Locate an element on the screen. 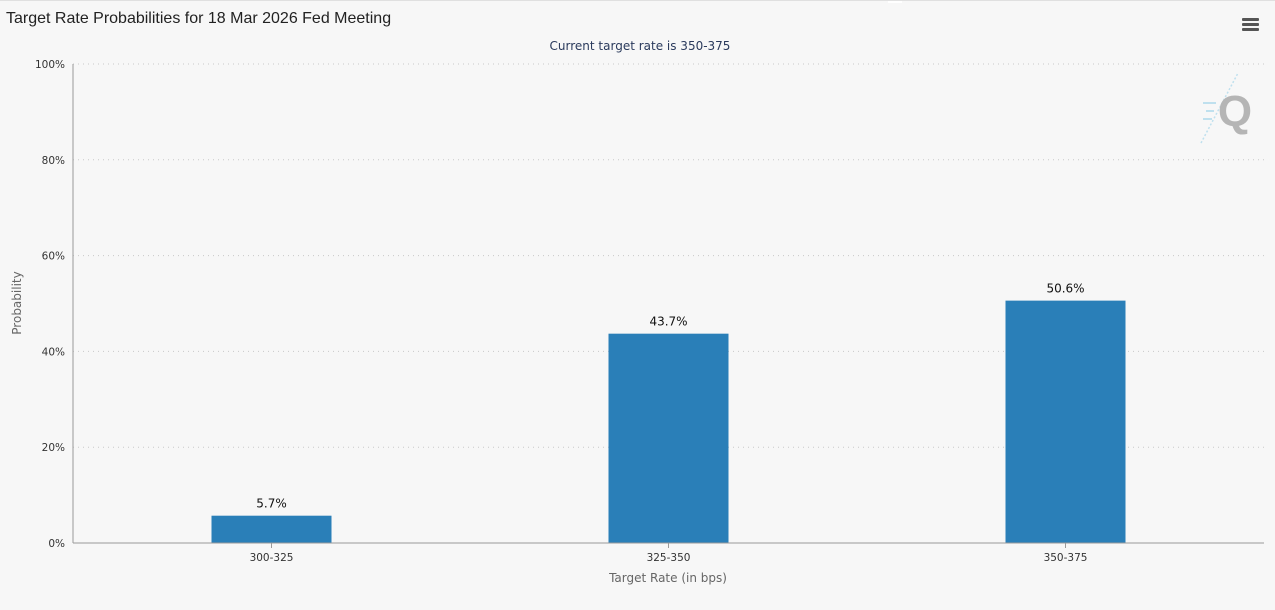  x-axis-title: Target Rate (in bps) is located at coordinates (667, 578).